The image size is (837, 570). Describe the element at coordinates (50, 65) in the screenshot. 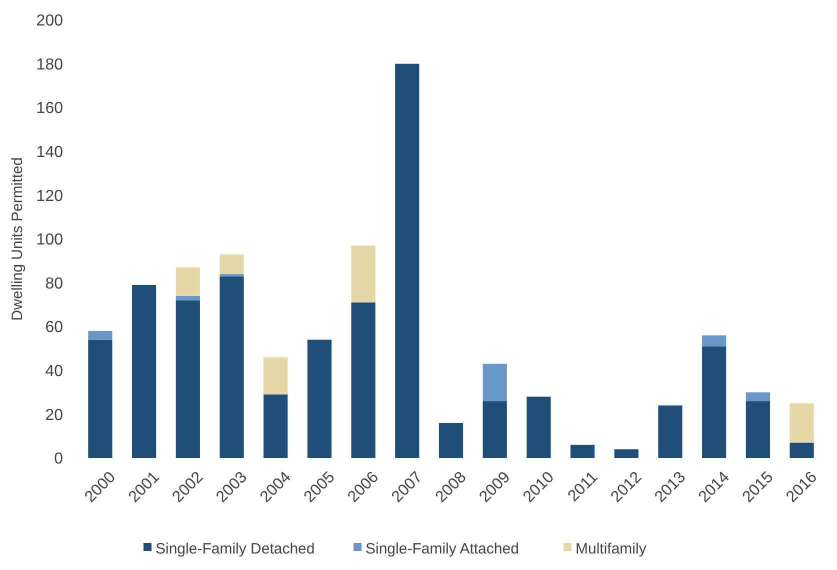

I see `y-tick-label: 180` at that location.